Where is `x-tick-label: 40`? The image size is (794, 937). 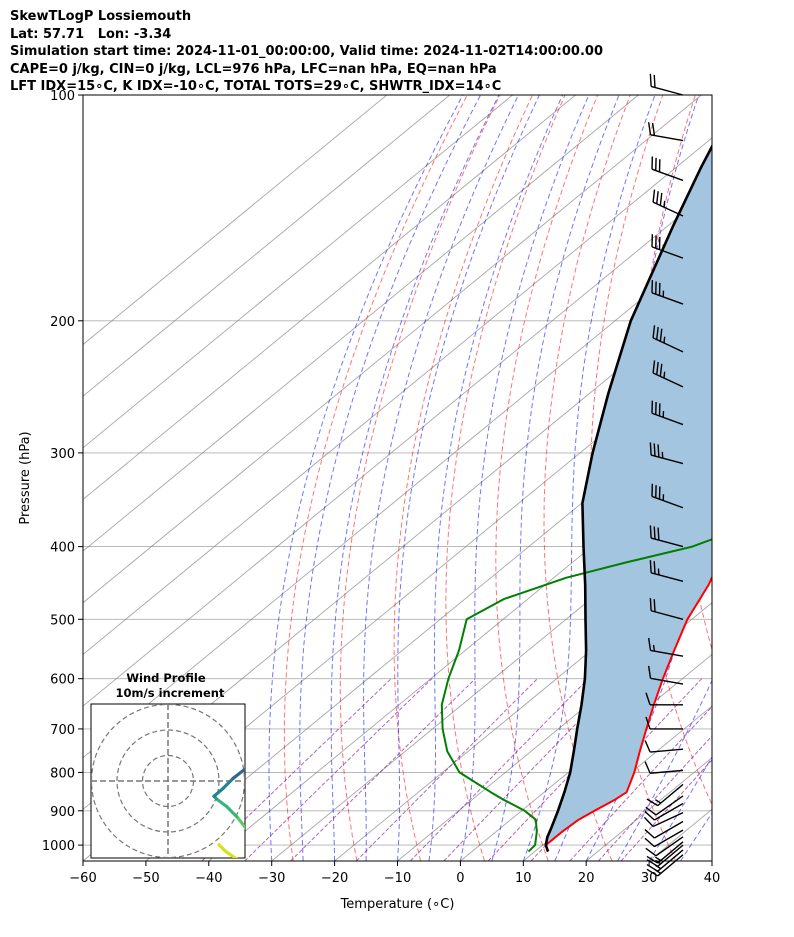 x-tick-label: 40 is located at coordinates (712, 878).